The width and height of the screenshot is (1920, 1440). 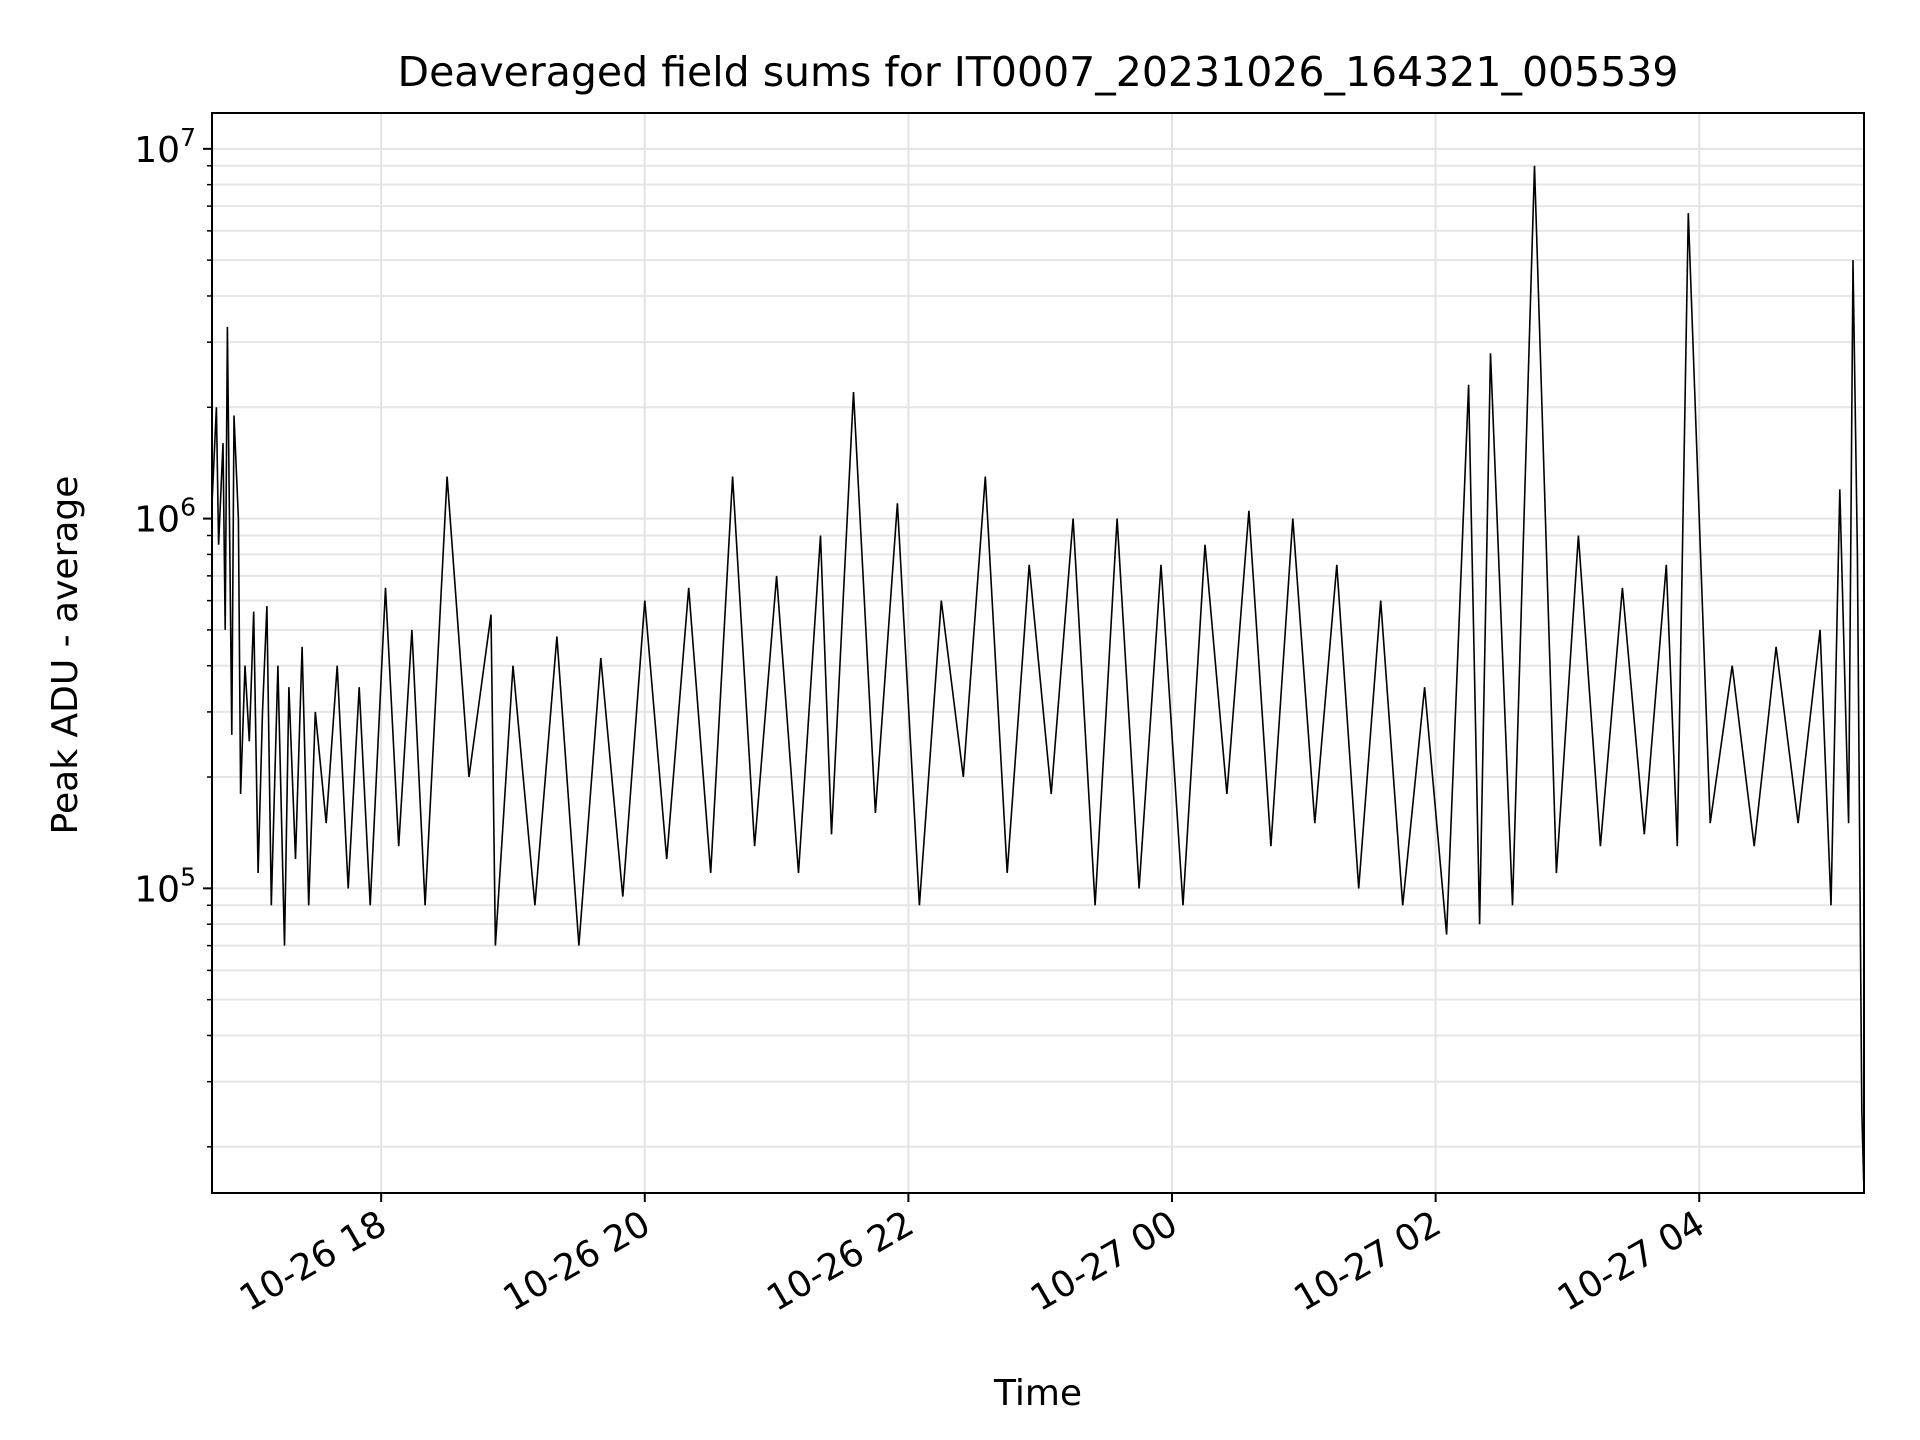 I want to click on y-axis-label: Peak ADU - average, so click(x=65, y=655).